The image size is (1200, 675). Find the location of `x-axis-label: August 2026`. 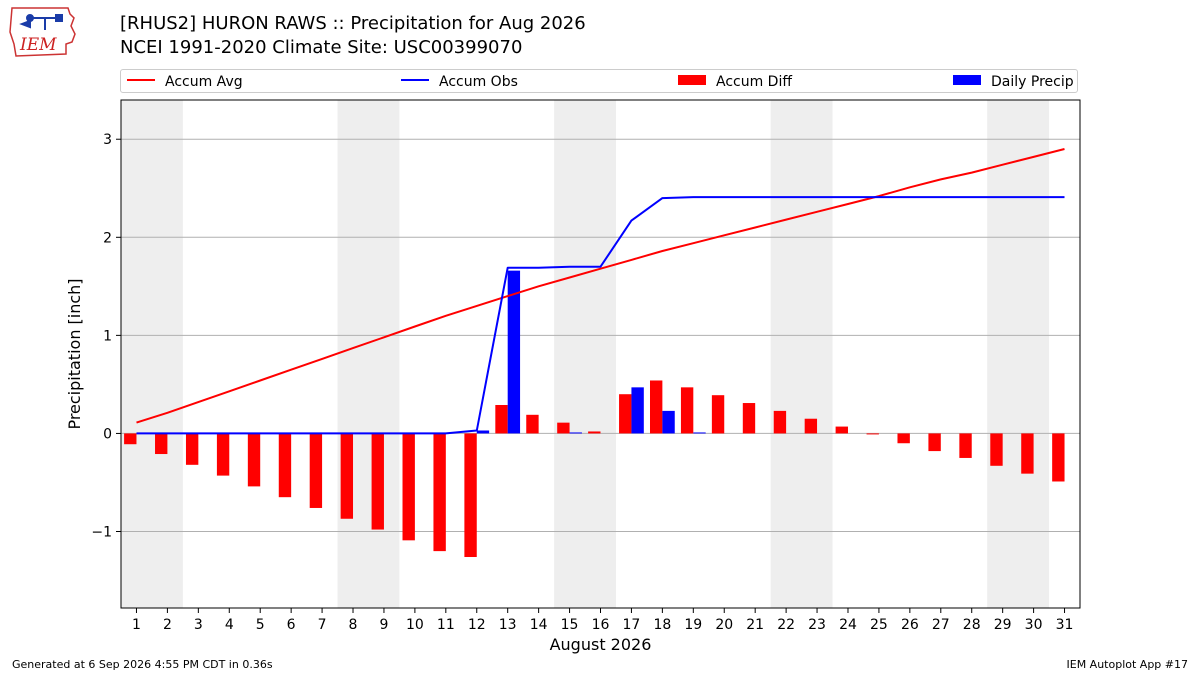

x-axis-label: August 2026 is located at coordinates (601, 644).